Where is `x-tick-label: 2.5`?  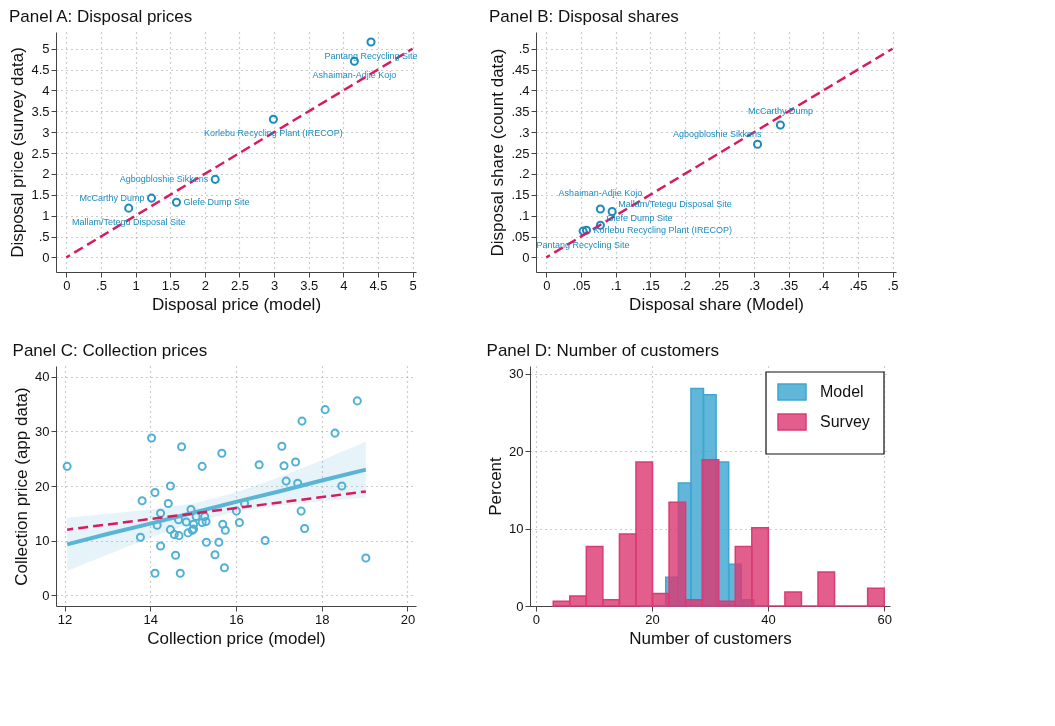 x-tick-label: 2.5 is located at coordinates (239, 285).